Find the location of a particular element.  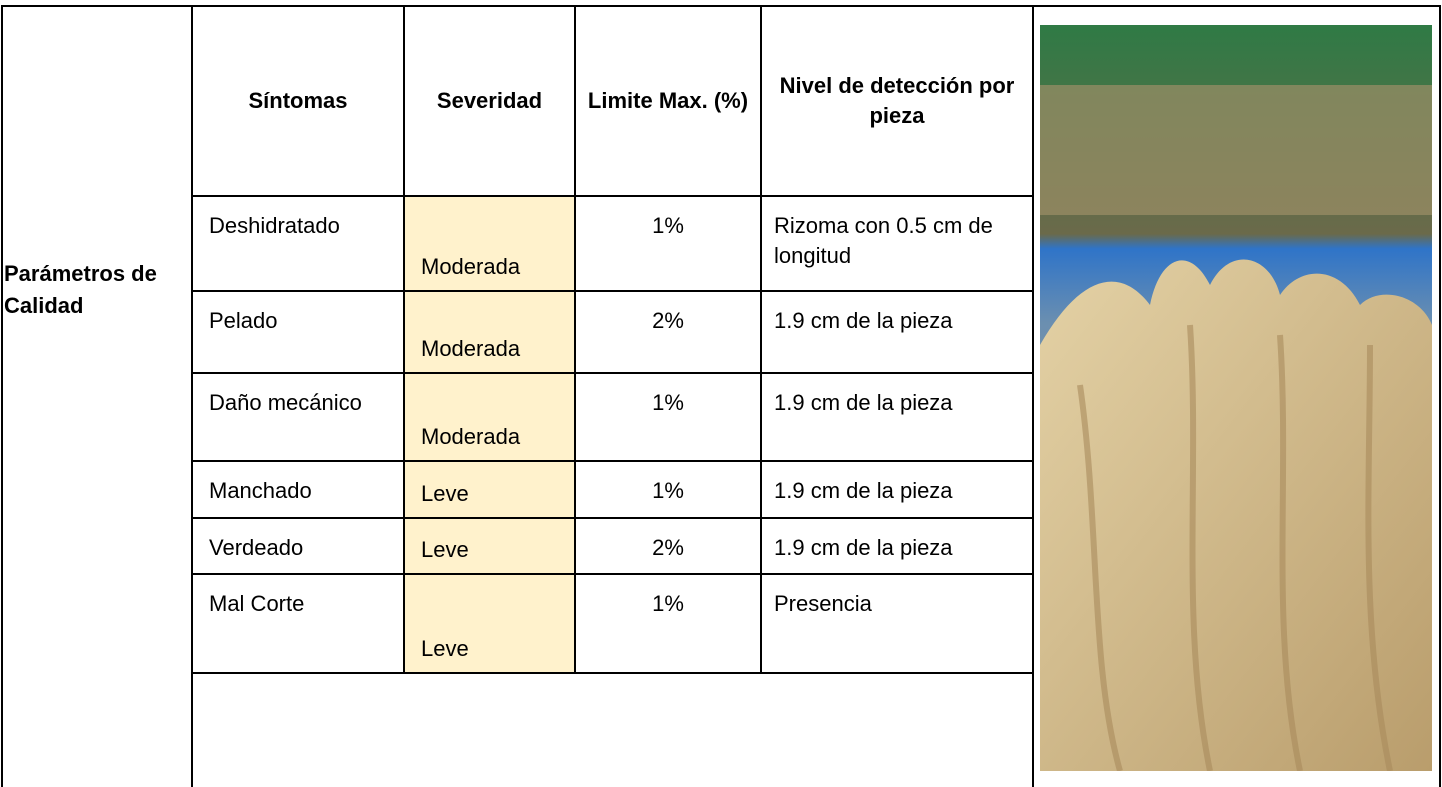

table-cell: Rizoma con 0.5 cm de longitud is located at coordinates (883, 240).